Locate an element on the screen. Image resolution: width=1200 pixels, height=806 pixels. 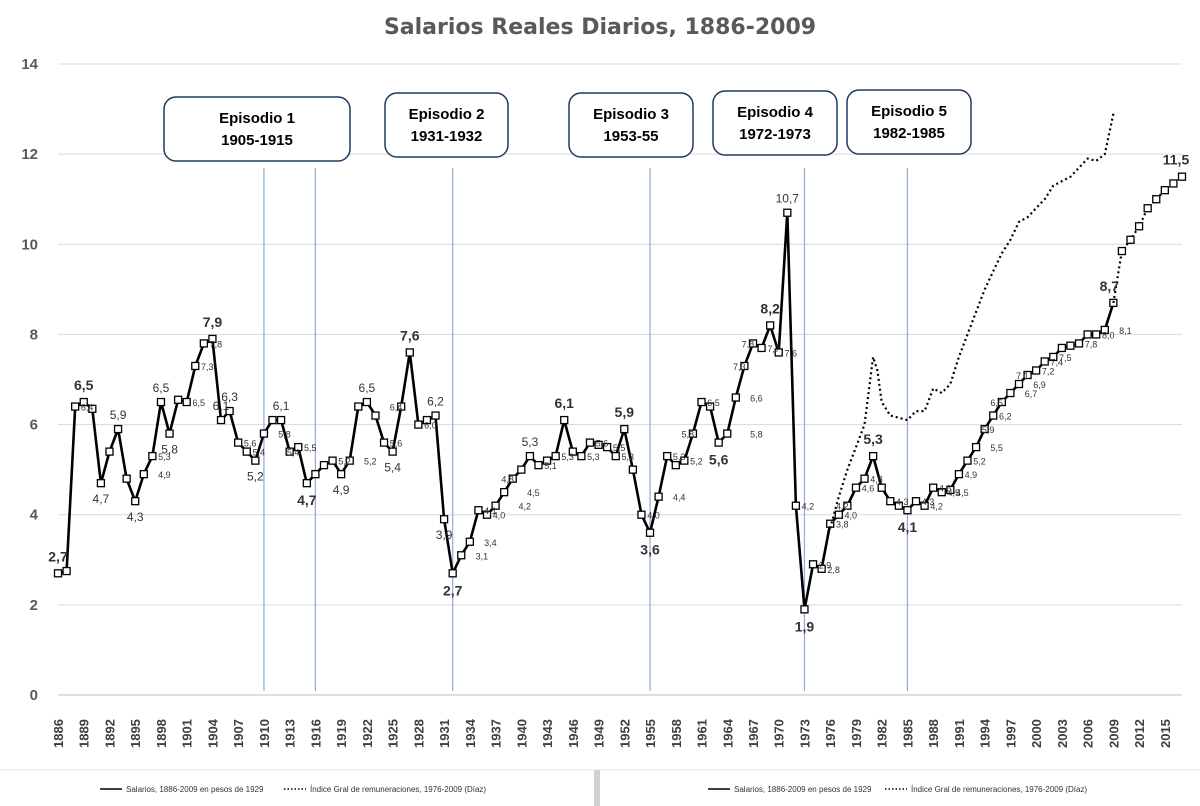
data-label: 4,5 is located at coordinates (962, 493).